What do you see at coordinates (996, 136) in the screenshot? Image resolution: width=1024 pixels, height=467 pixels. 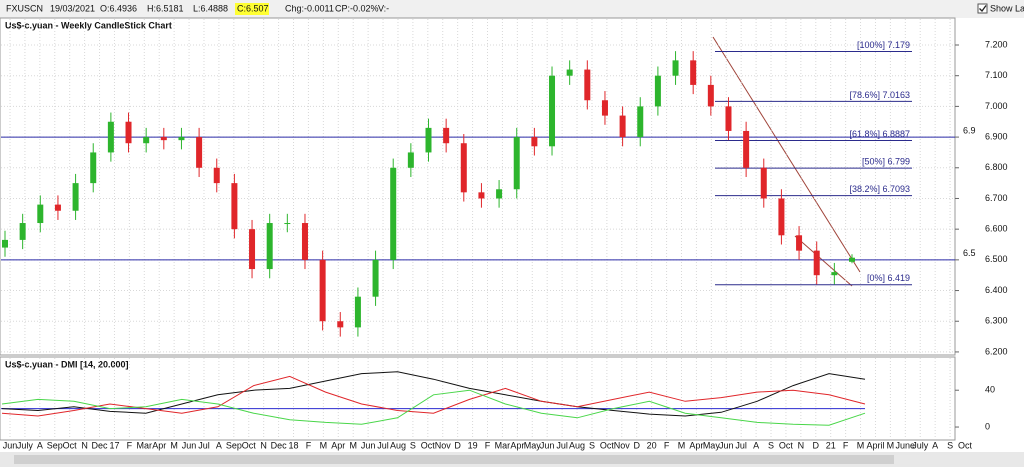 I see `y-tick-label: 6.900` at bounding box center [996, 136].